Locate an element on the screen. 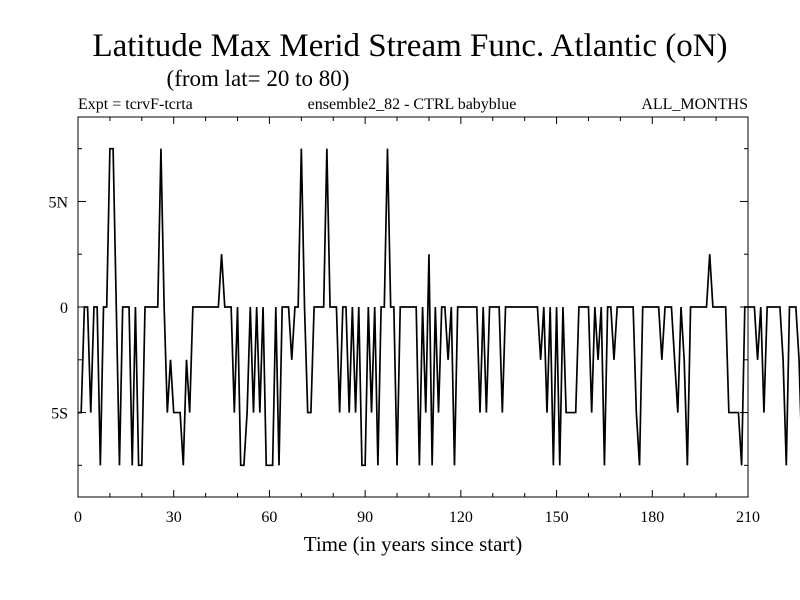  chart-subtitle: (from lat= 20 to 80) is located at coordinates (258, 78).